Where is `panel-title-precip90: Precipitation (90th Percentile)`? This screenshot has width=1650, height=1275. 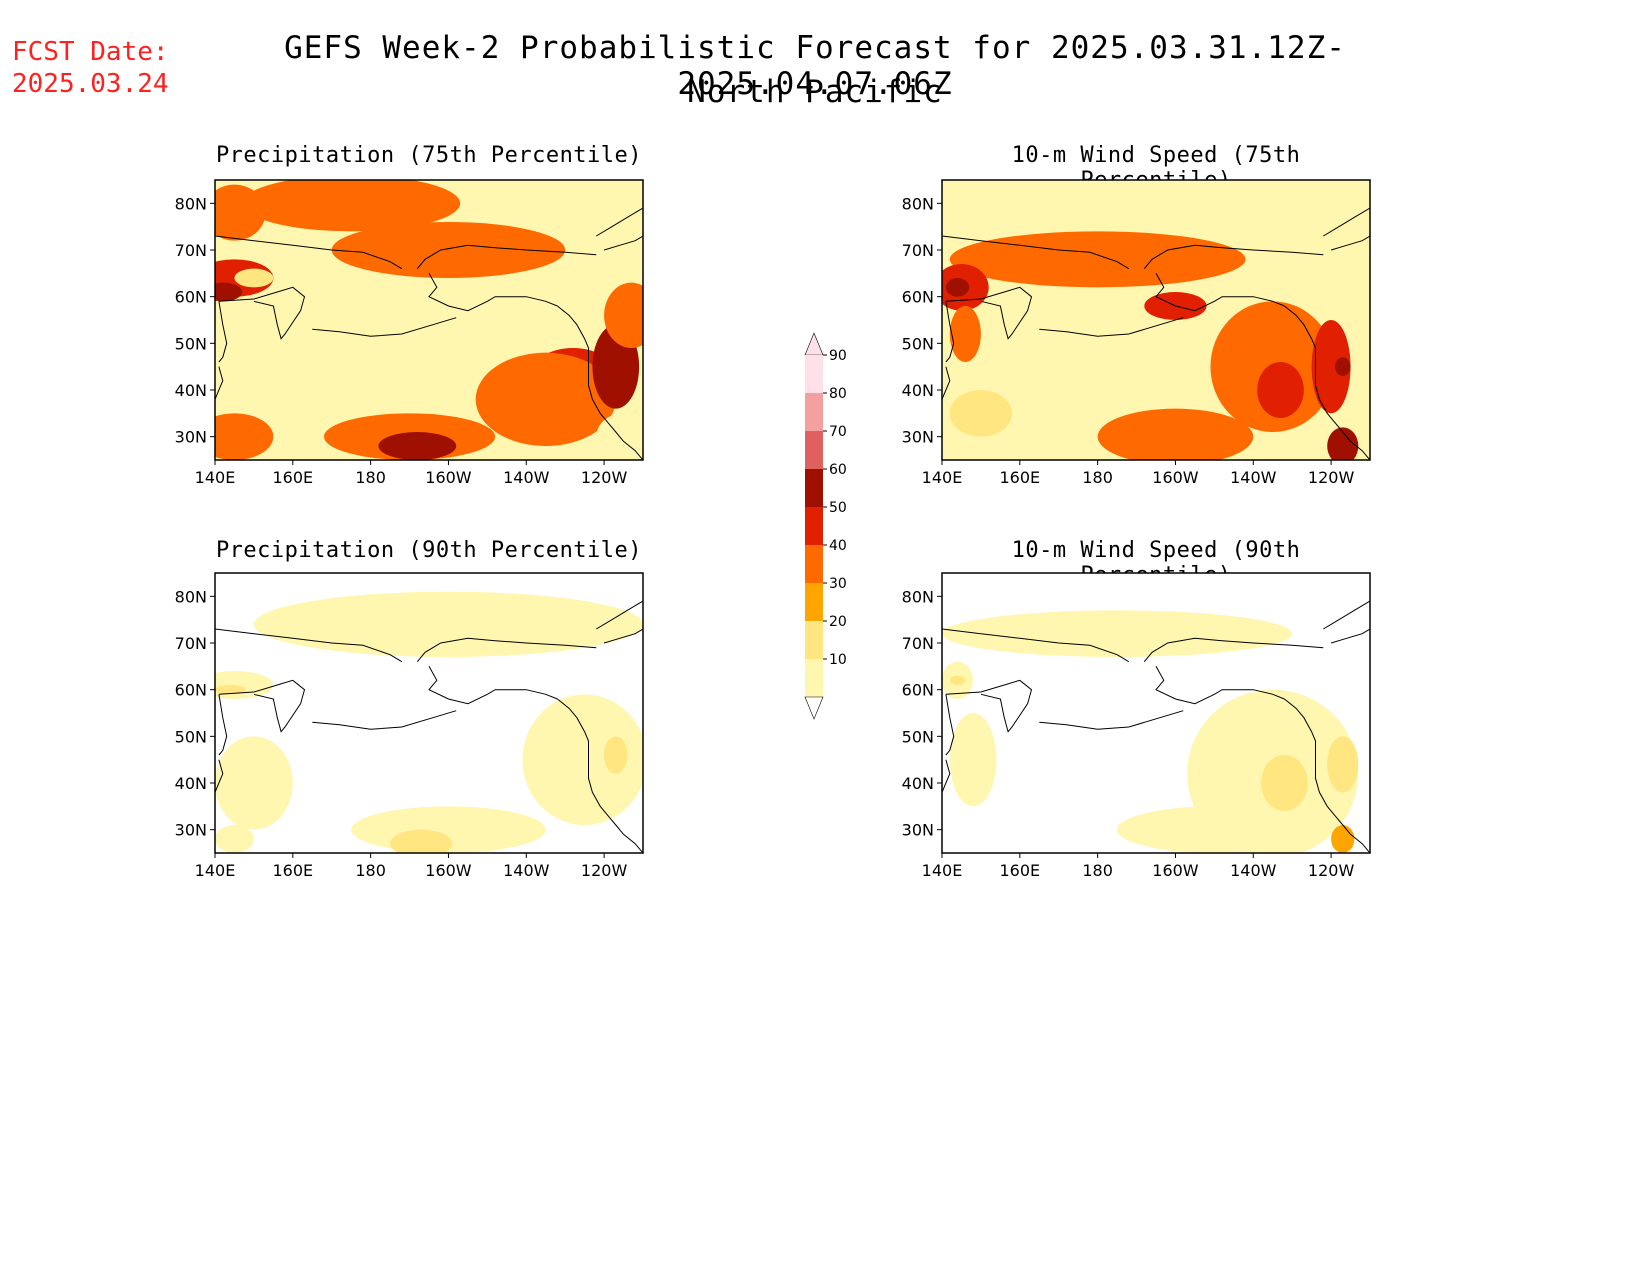 panel-title-precip90: Precipitation (90th Percentile) is located at coordinates (429, 550).